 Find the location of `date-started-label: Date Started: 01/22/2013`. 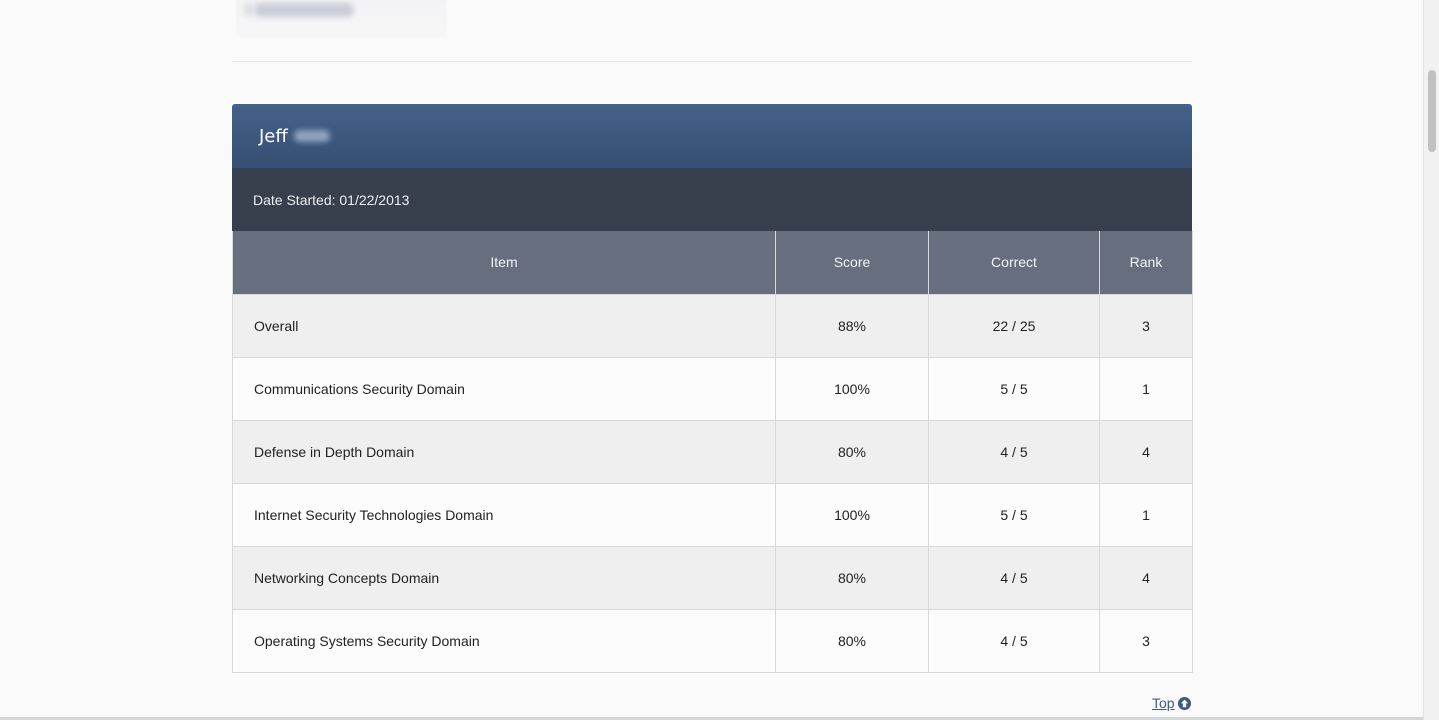

date-started-label: Date Started: 01/22/2013 is located at coordinates (331, 200).